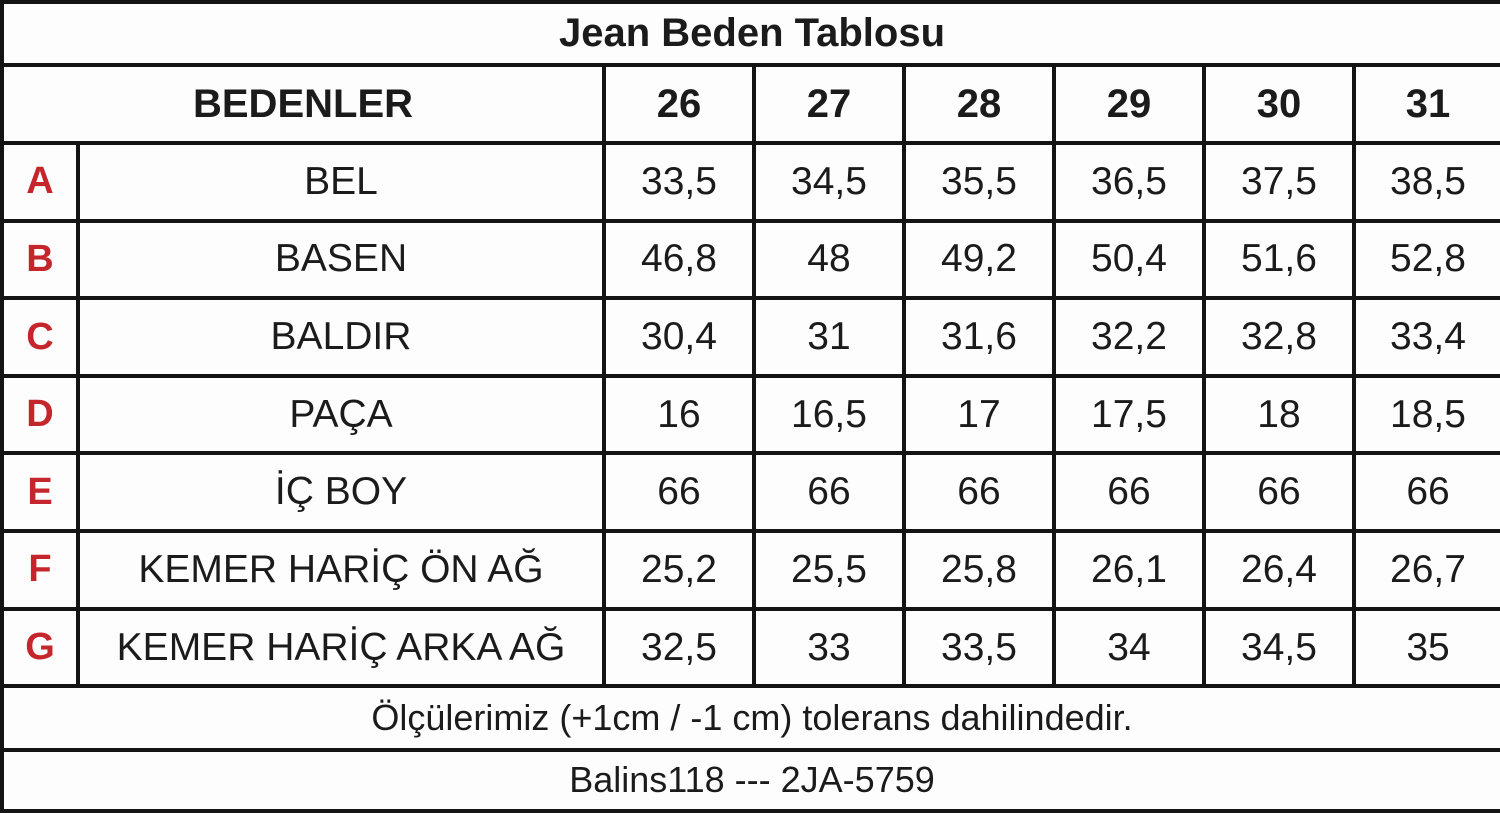 Image resolution: width=1500 pixels, height=813 pixels. Describe the element at coordinates (1425, 181) in the screenshot. I see `cell-value: 38,5` at that location.